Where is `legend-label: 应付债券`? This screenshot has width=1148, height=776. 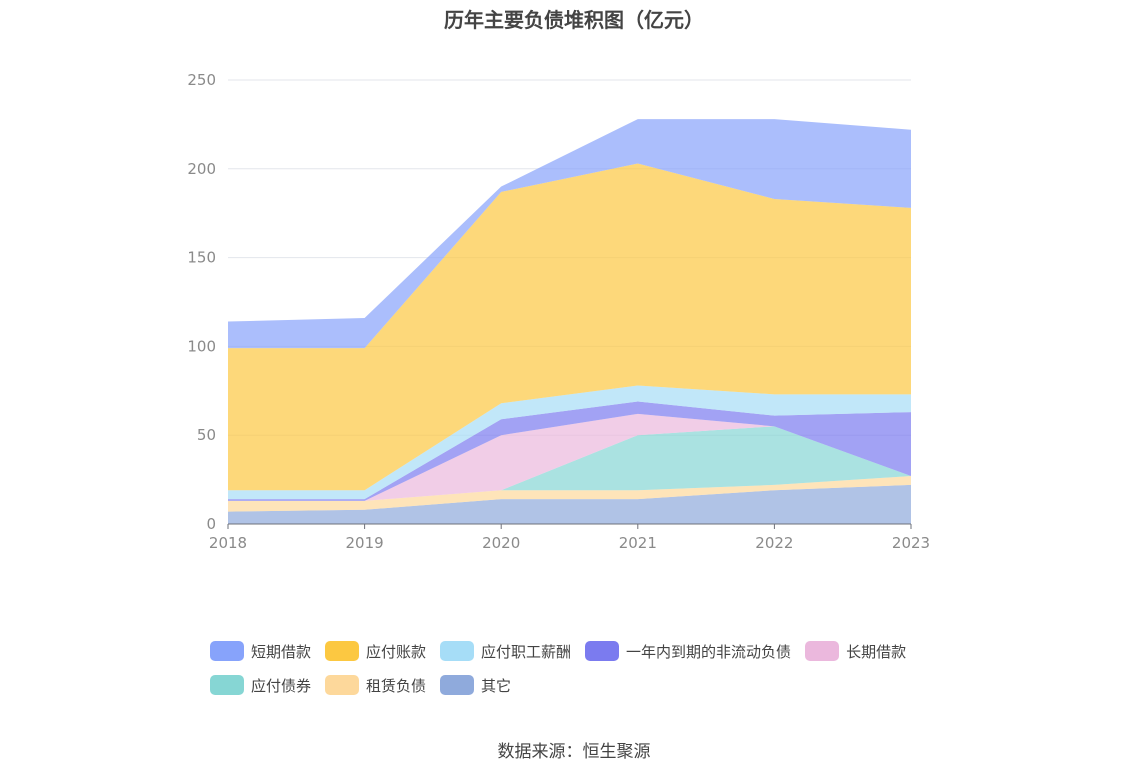
legend-label: 应付债券 is located at coordinates (281, 685).